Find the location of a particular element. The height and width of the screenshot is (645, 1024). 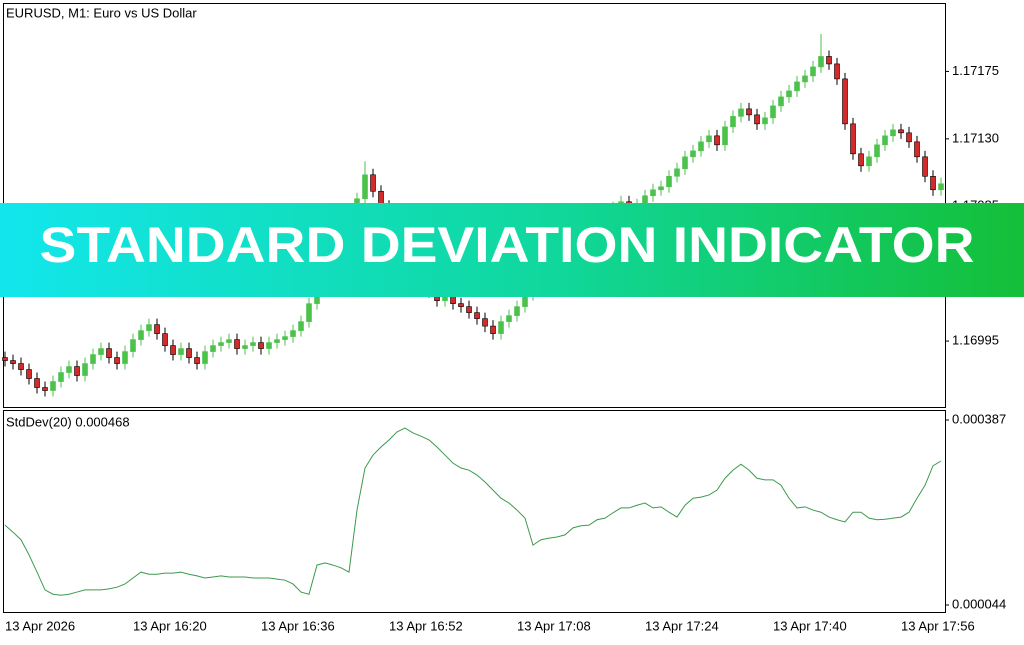

chart-title: EURUSD, M1: Euro vs US Dollar is located at coordinates (101, 12).